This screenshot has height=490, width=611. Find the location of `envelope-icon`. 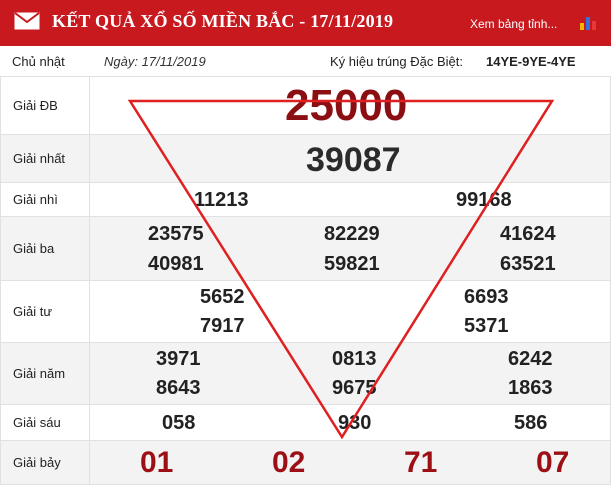

envelope-icon is located at coordinates (27, 21).